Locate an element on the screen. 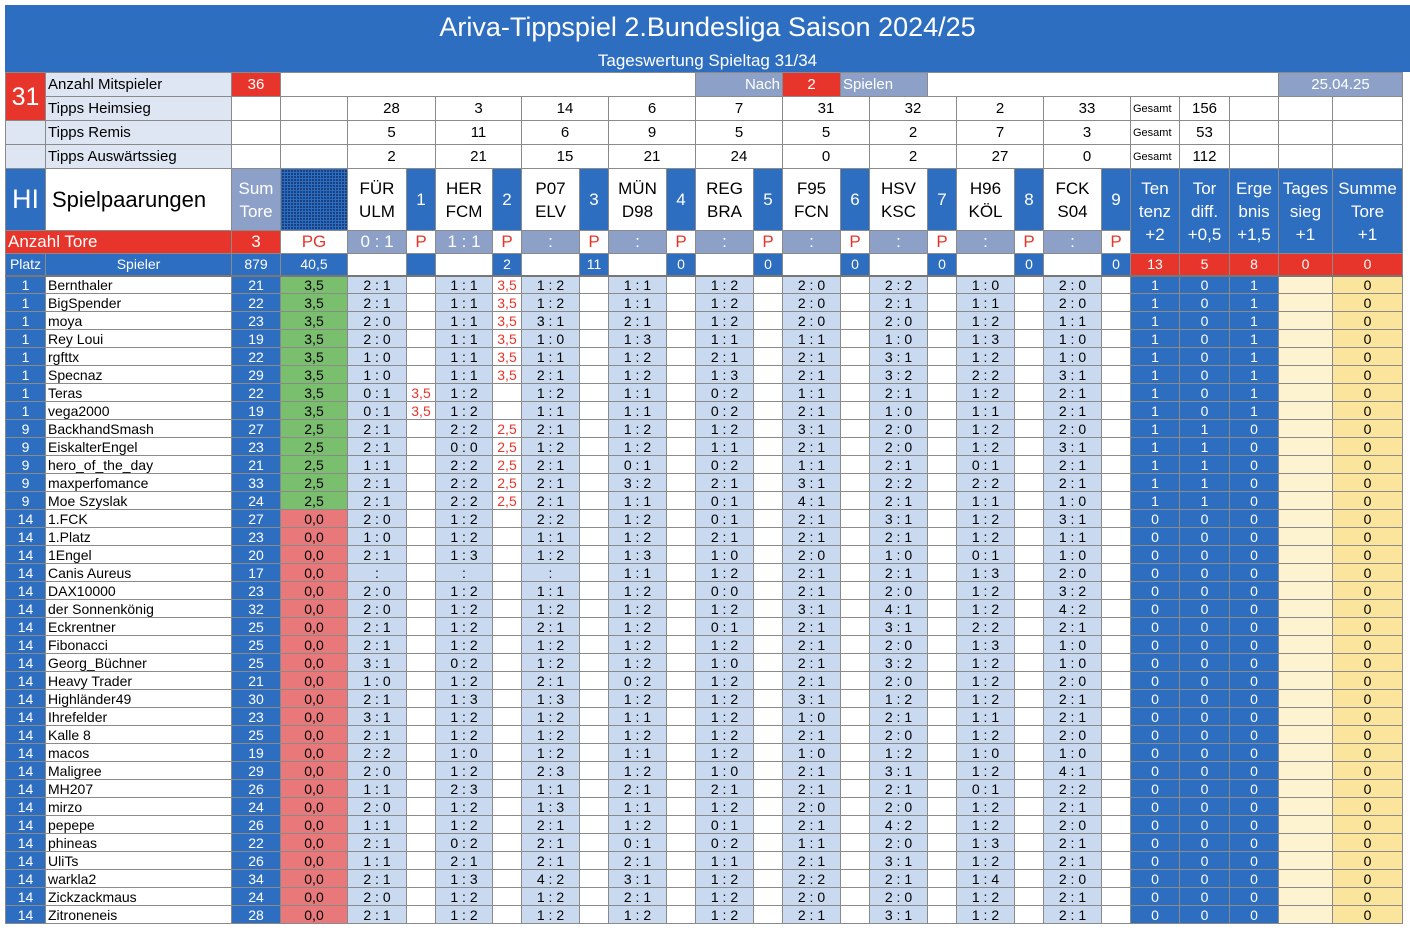 Image resolution: width=1410 pixels, height=930 pixels. player-tendenz: 1 is located at coordinates (1155, 338).